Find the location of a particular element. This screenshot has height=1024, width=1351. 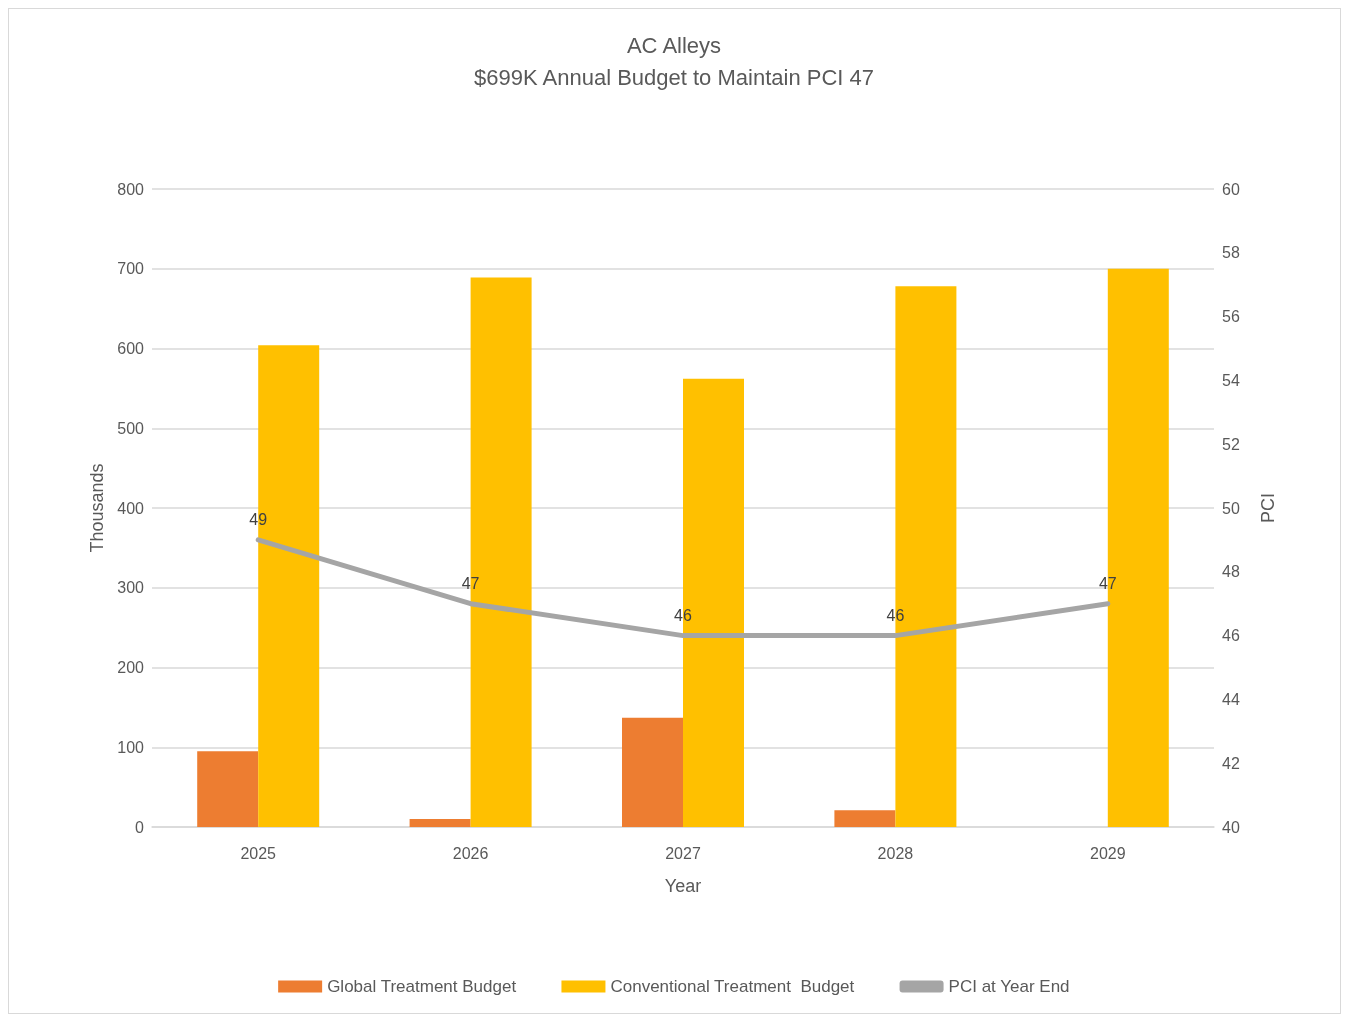

y2-tick-label: 40 is located at coordinates (1231, 827).